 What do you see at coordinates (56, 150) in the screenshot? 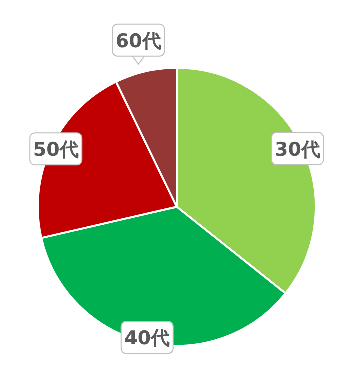
I see `slice-label: 50代` at bounding box center [56, 150].